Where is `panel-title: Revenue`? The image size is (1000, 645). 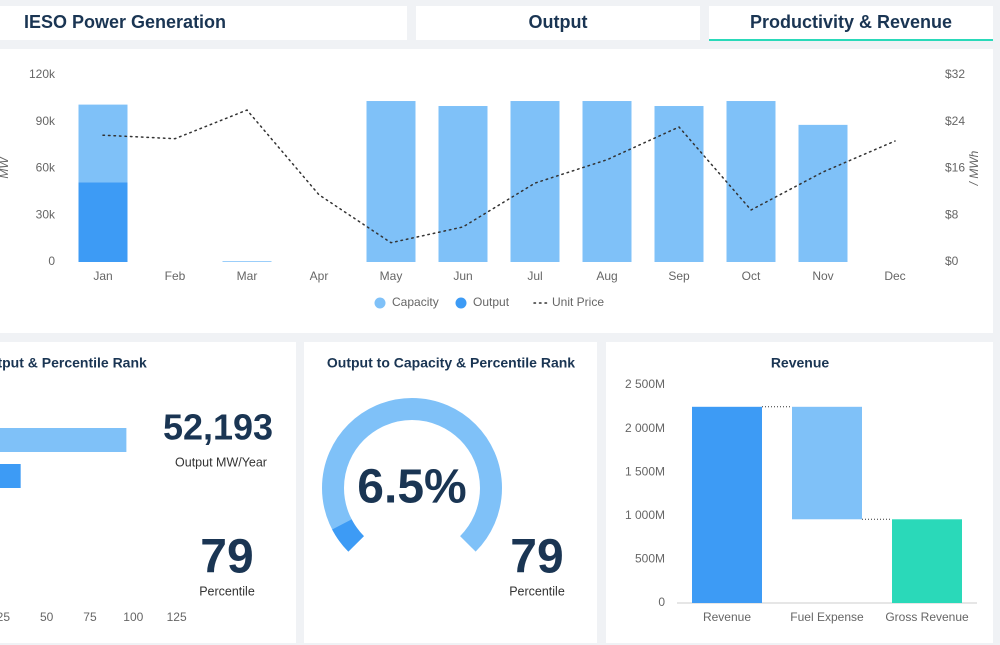 panel-title: Revenue is located at coordinates (800, 363).